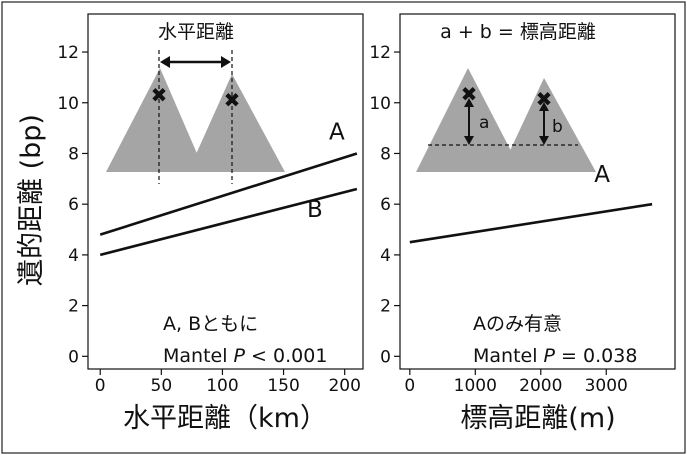 The width and height of the screenshot is (687, 455). Describe the element at coordinates (469, 102) in the screenshot. I see `right-inset-arrow-a-head-top` at that location.